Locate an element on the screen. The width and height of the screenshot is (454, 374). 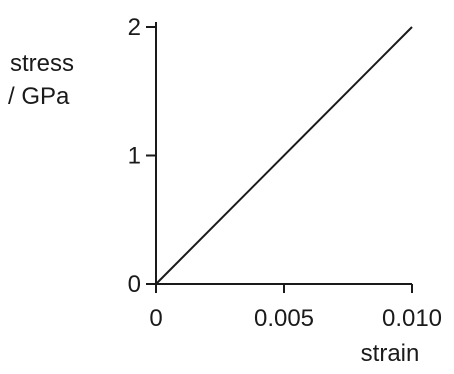
y-axis-ticks: 0 1 2 is located at coordinates (142, 156).